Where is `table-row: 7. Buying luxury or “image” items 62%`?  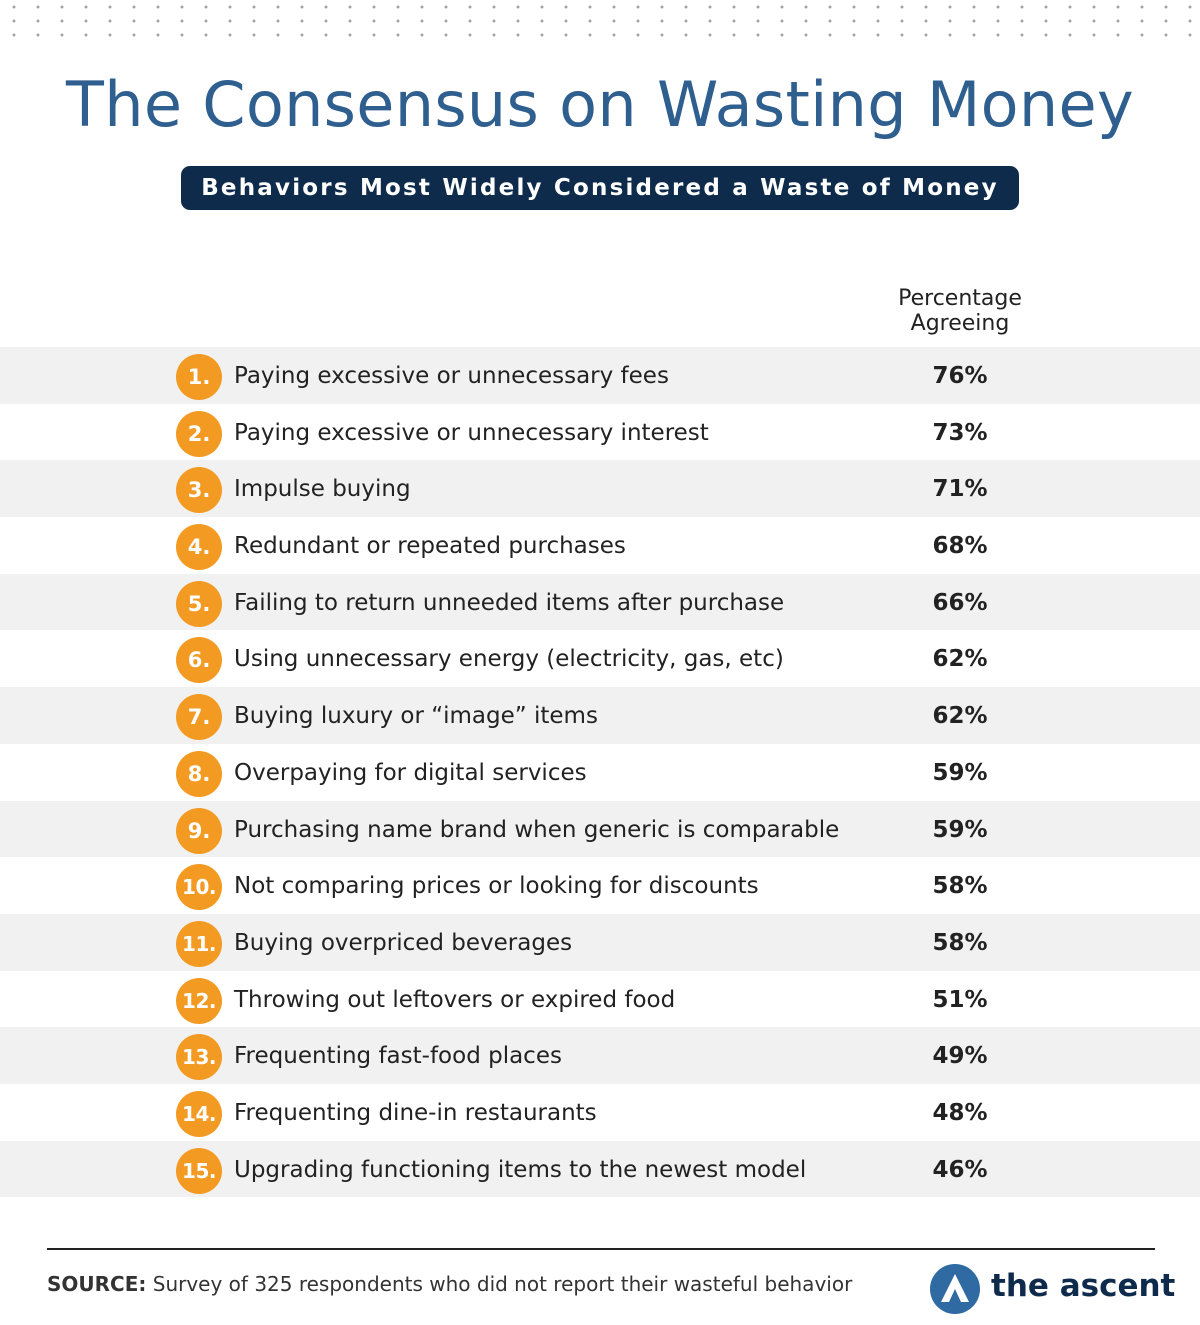
table-row: 7. Buying luxury or “image” items 62% is located at coordinates (600, 715).